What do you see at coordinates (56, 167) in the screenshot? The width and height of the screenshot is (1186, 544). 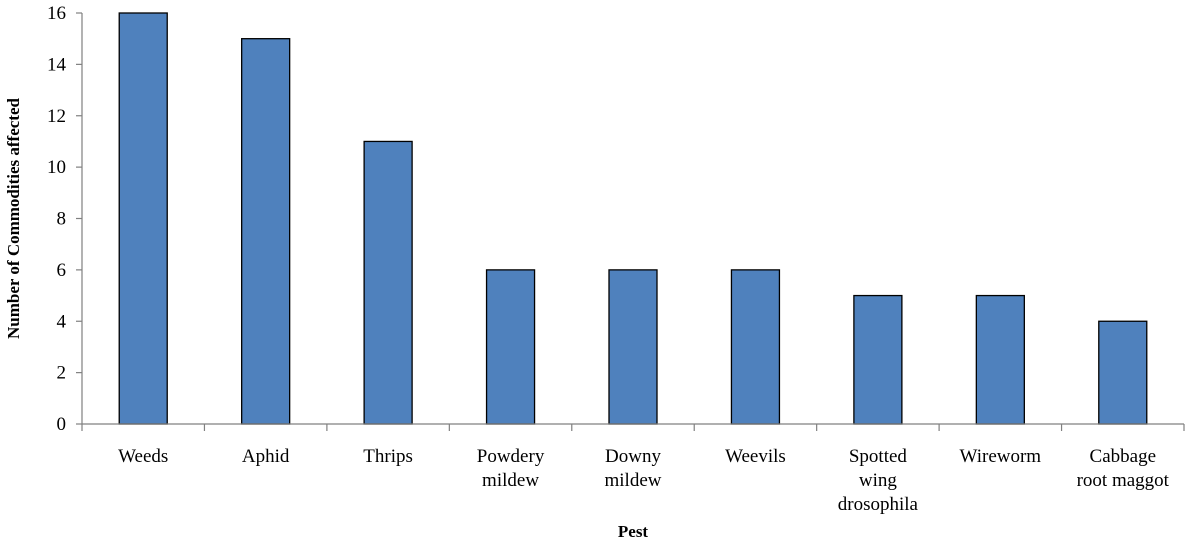 I see `y-tick-label: 10` at bounding box center [56, 167].